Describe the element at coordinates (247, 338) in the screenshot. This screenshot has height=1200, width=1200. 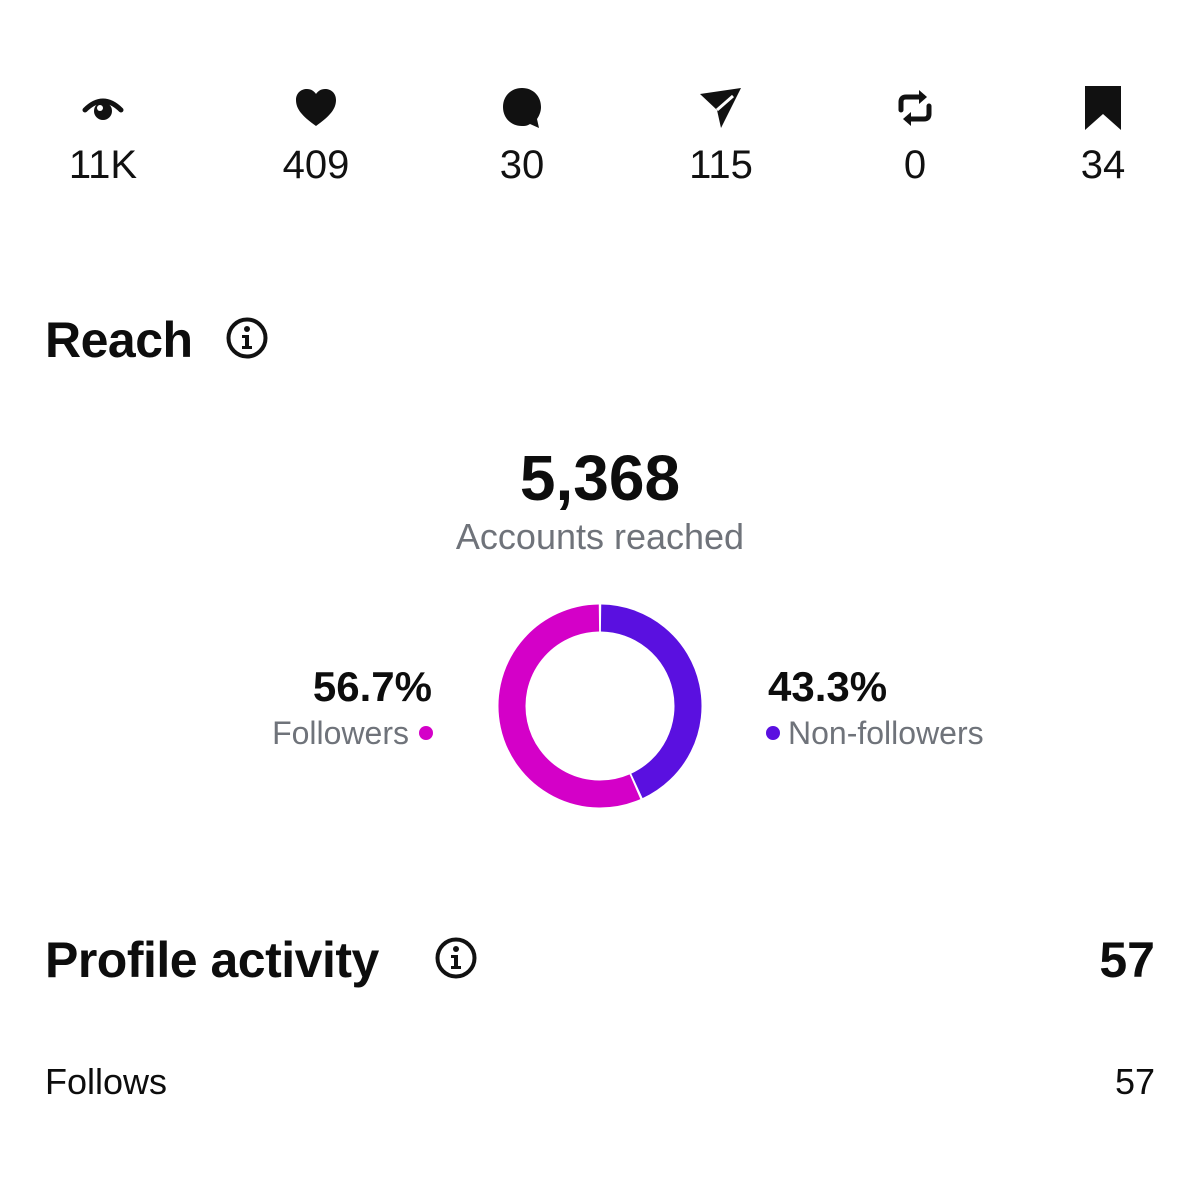
I see `reach-info-icon` at that location.